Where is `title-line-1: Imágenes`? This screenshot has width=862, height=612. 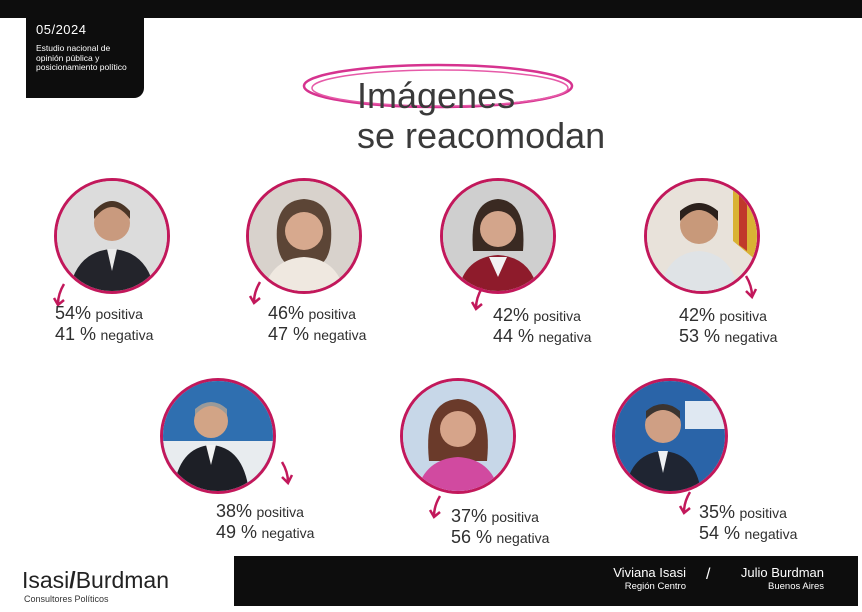
title-line-1: Imágenes is located at coordinates (436, 95).